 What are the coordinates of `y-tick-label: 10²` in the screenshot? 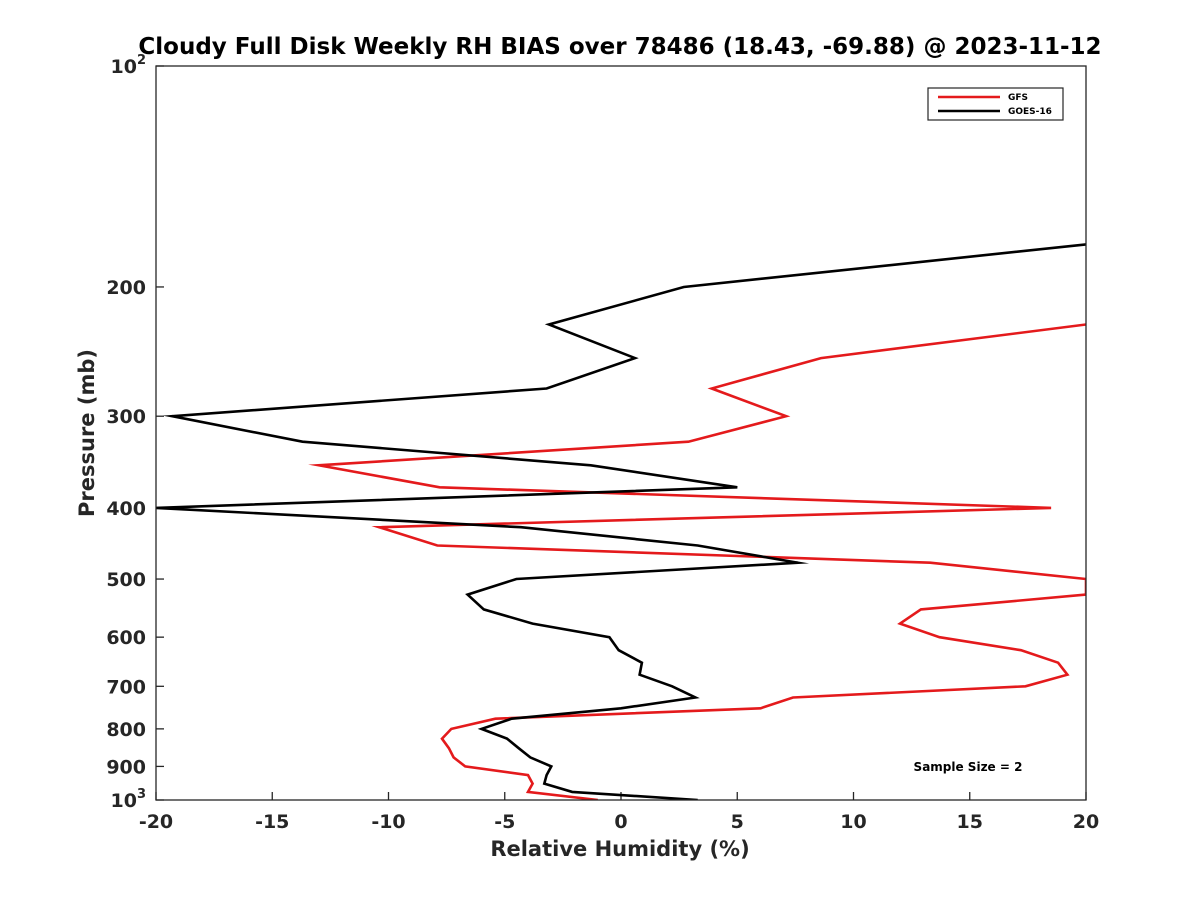 It's located at (129, 65).